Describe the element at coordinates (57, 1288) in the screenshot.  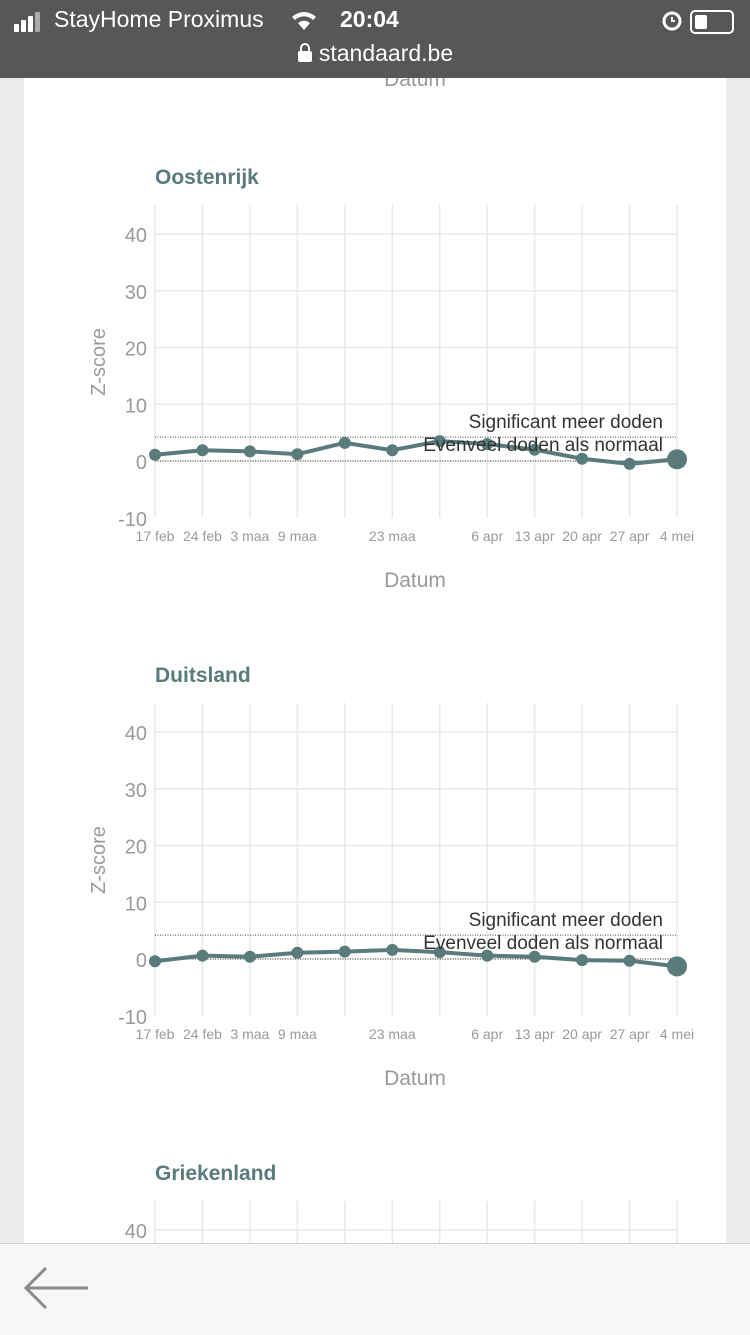
I see `back-arrow-icon` at that location.